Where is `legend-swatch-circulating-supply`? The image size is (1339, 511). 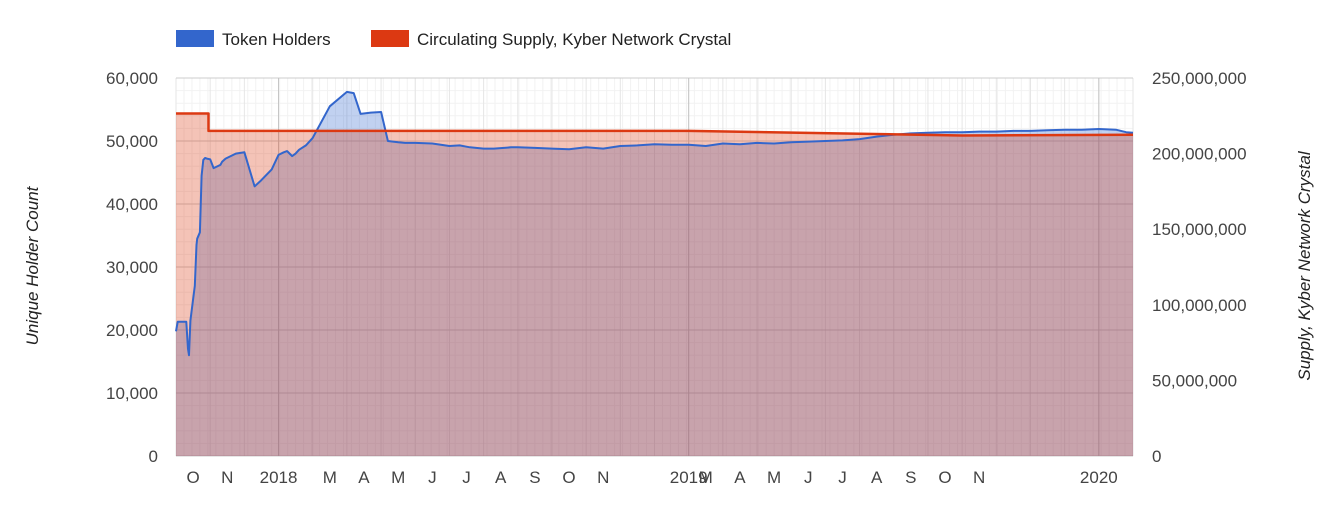
legend-swatch-circulating-supply is located at coordinates (390, 38).